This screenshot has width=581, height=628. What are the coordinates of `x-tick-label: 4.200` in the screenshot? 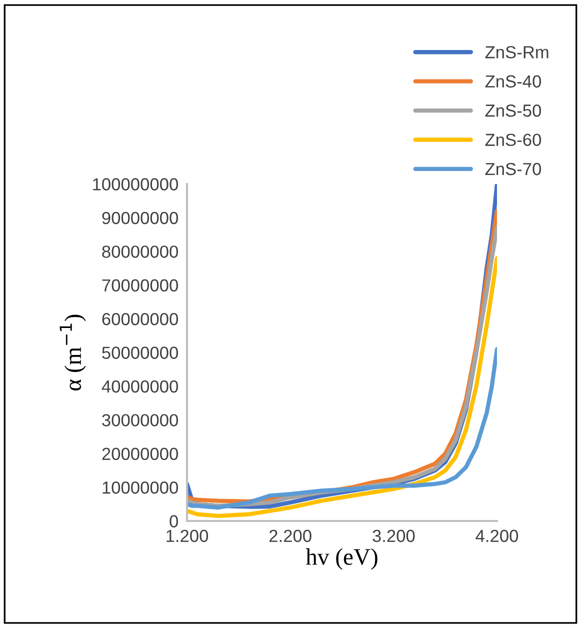 It's located at (497, 536).